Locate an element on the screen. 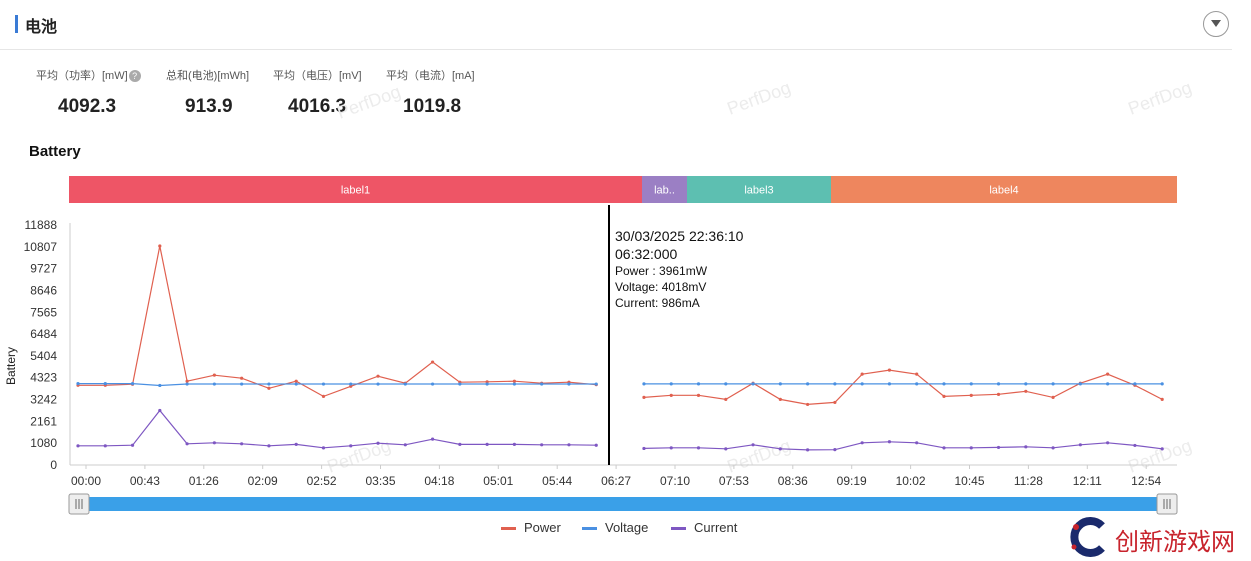  series-line-current is located at coordinates (903, 446).